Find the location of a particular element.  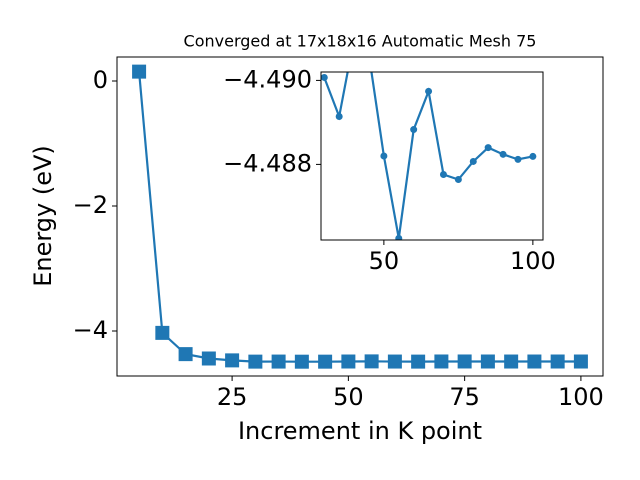

y-tick-label: −4.490 is located at coordinates (267, 79).